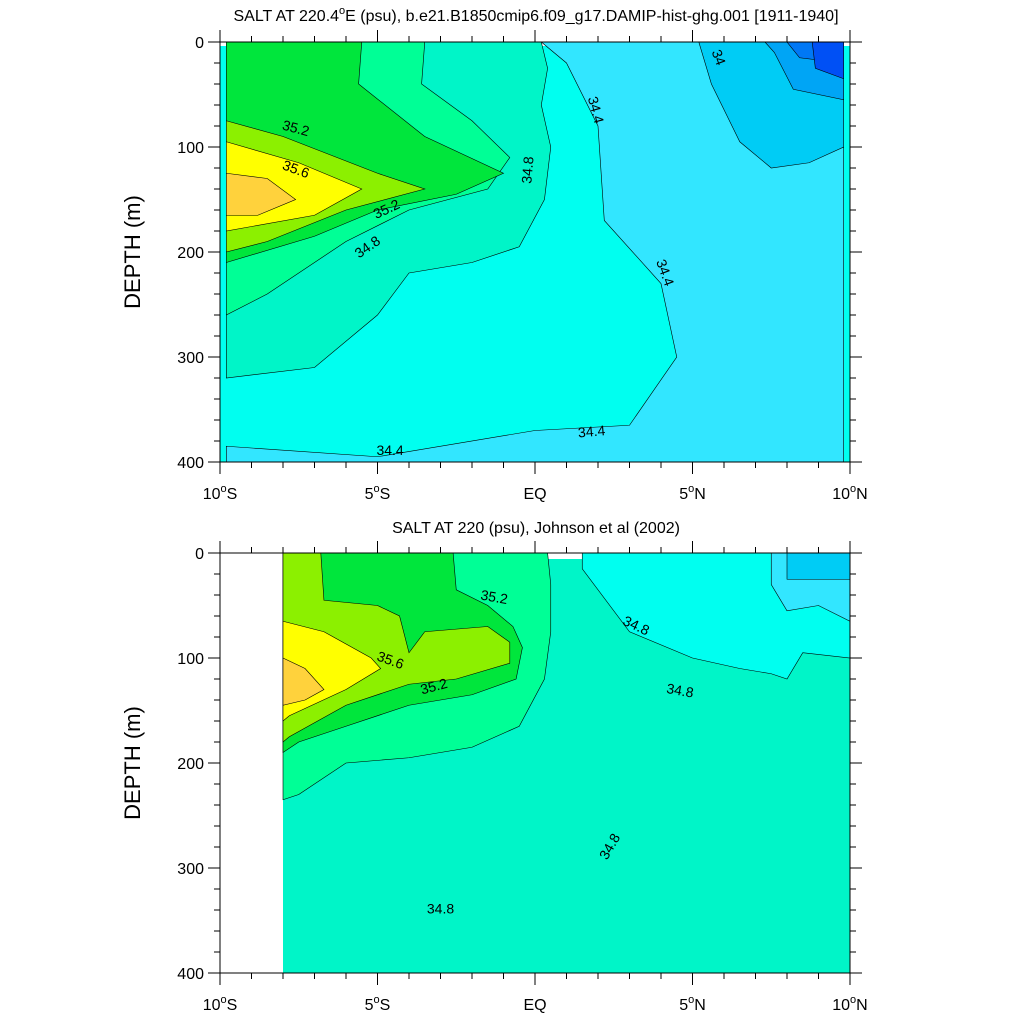 This screenshot has height=1024, width=1024. I want to click on panel2-ylabel: DEPTH (m), so click(132, 763).